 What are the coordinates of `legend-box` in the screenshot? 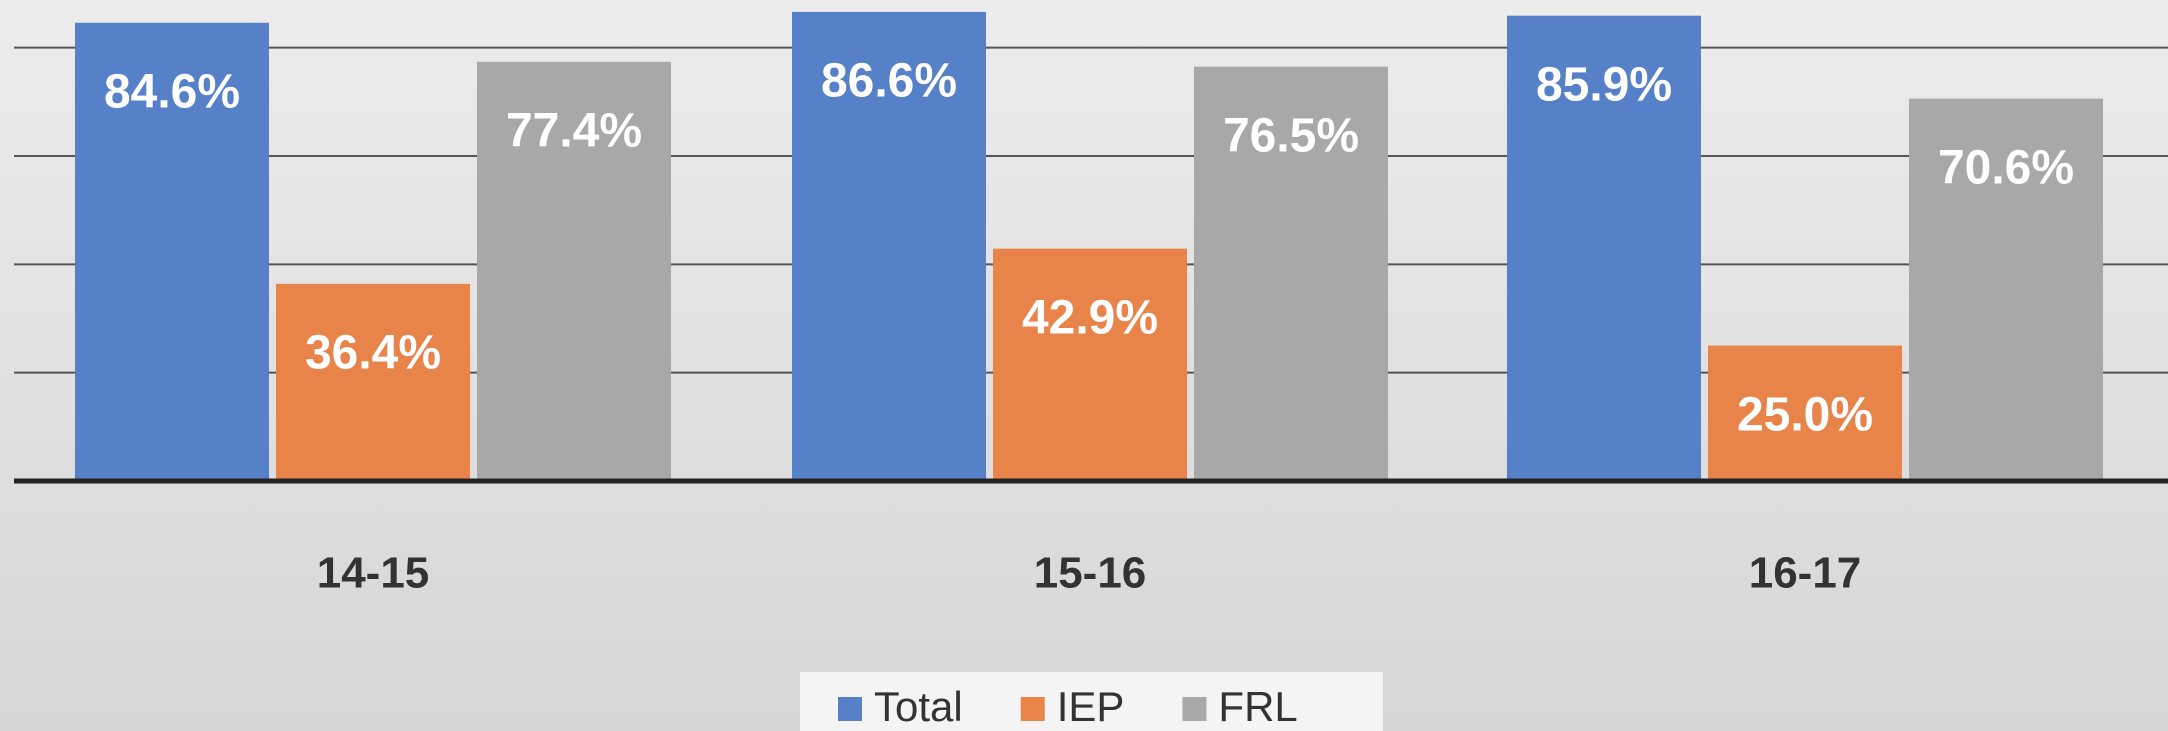 It's located at (1091, 701).